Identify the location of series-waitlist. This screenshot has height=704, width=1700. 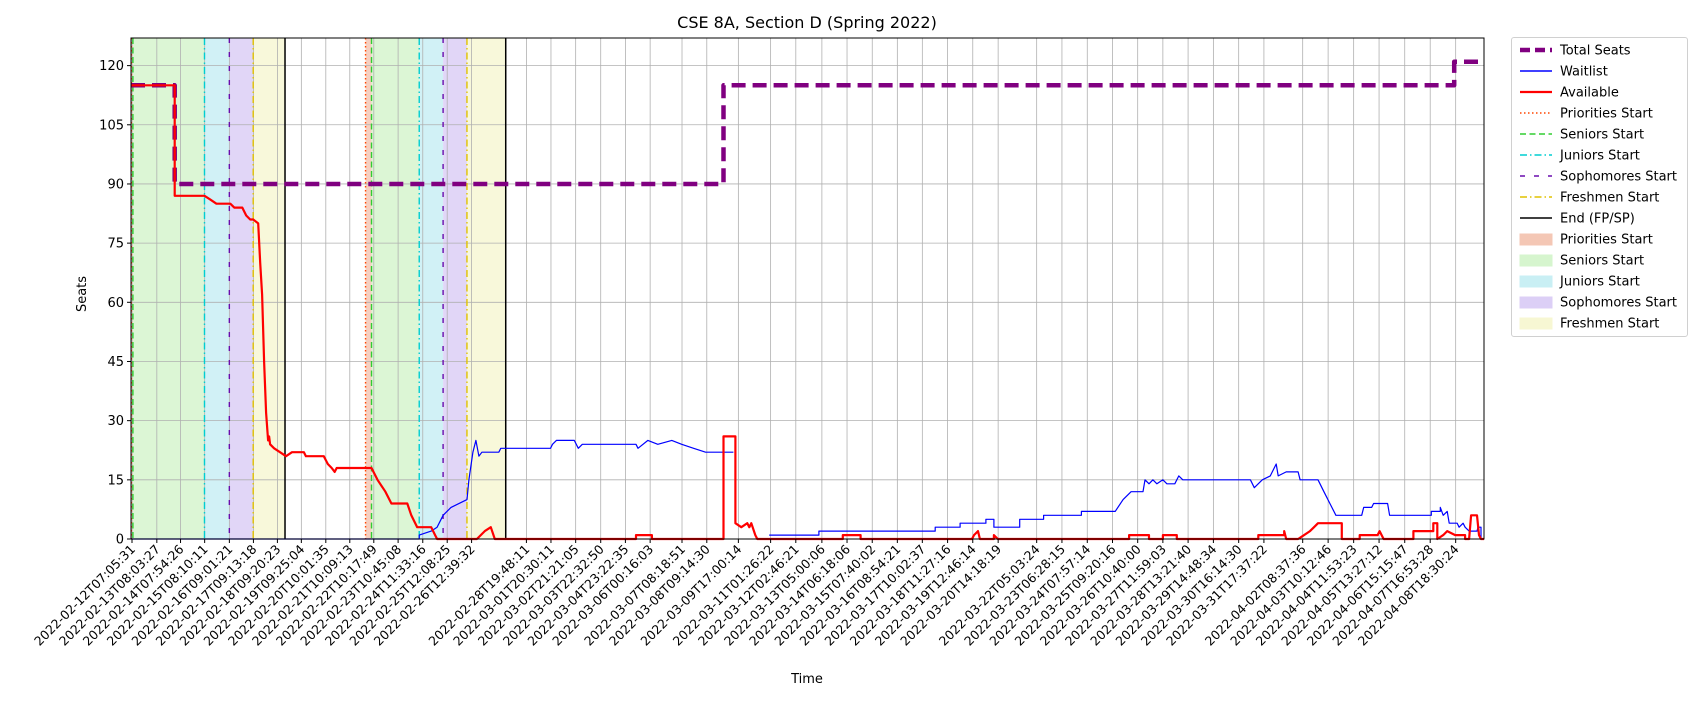
(807, 489).